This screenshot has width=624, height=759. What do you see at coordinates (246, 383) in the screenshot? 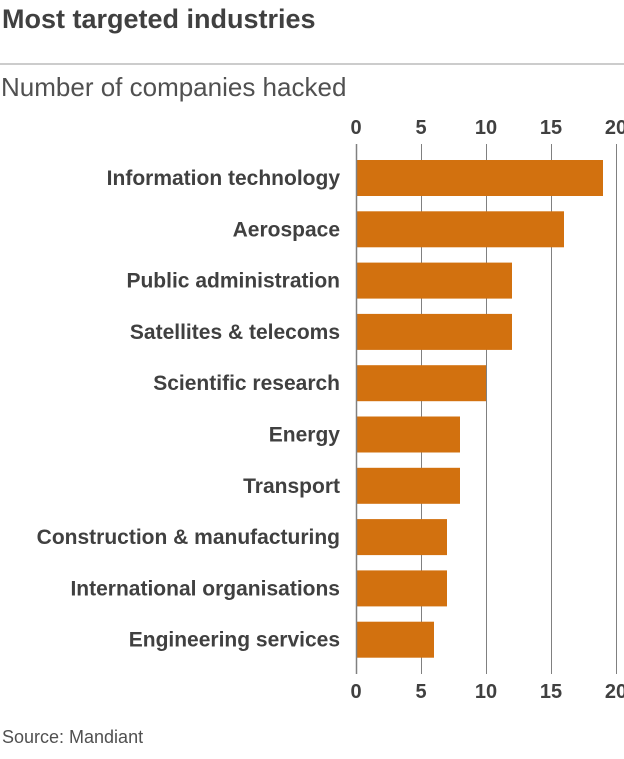
I see `category-label-5: Scientific research` at bounding box center [246, 383].